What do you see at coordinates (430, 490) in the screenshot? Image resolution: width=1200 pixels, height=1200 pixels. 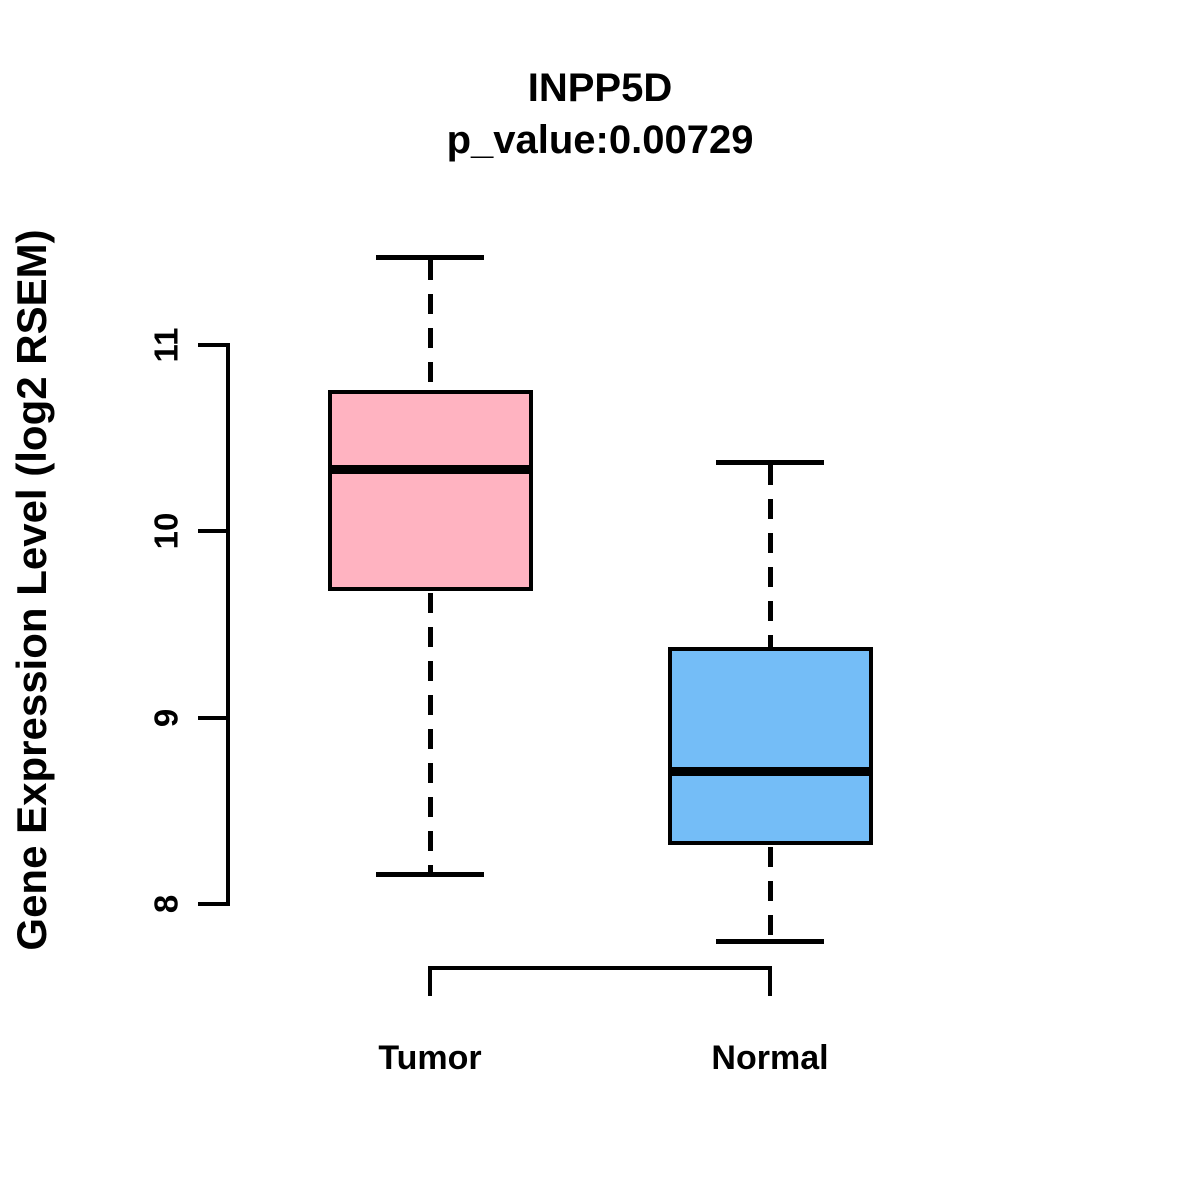 I see `tumor-box` at bounding box center [430, 490].